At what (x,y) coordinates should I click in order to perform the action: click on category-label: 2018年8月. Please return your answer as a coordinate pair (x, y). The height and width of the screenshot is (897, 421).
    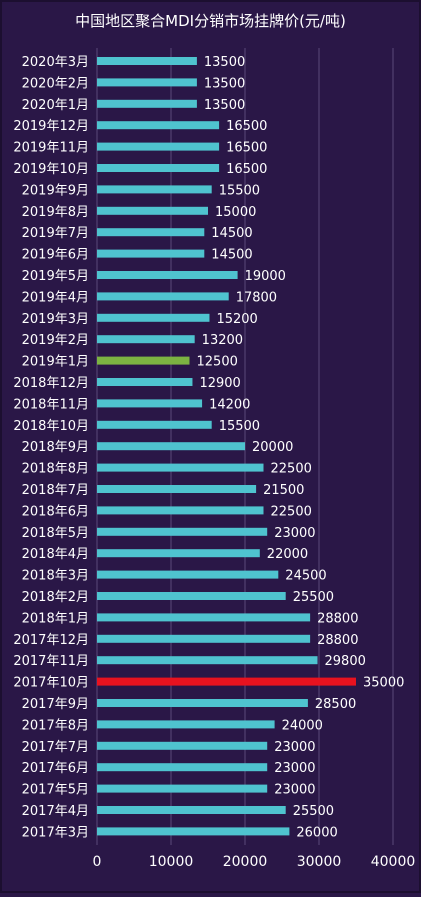
    Looking at the image, I should click on (55, 469).